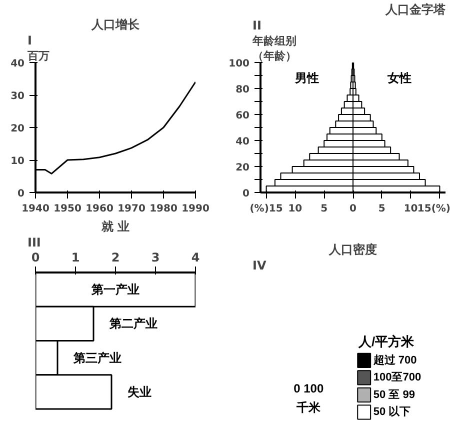 Image resolution: width=450 pixels, height=434 pixels. I want to click on y-tick-label: 80, so click(243, 90).